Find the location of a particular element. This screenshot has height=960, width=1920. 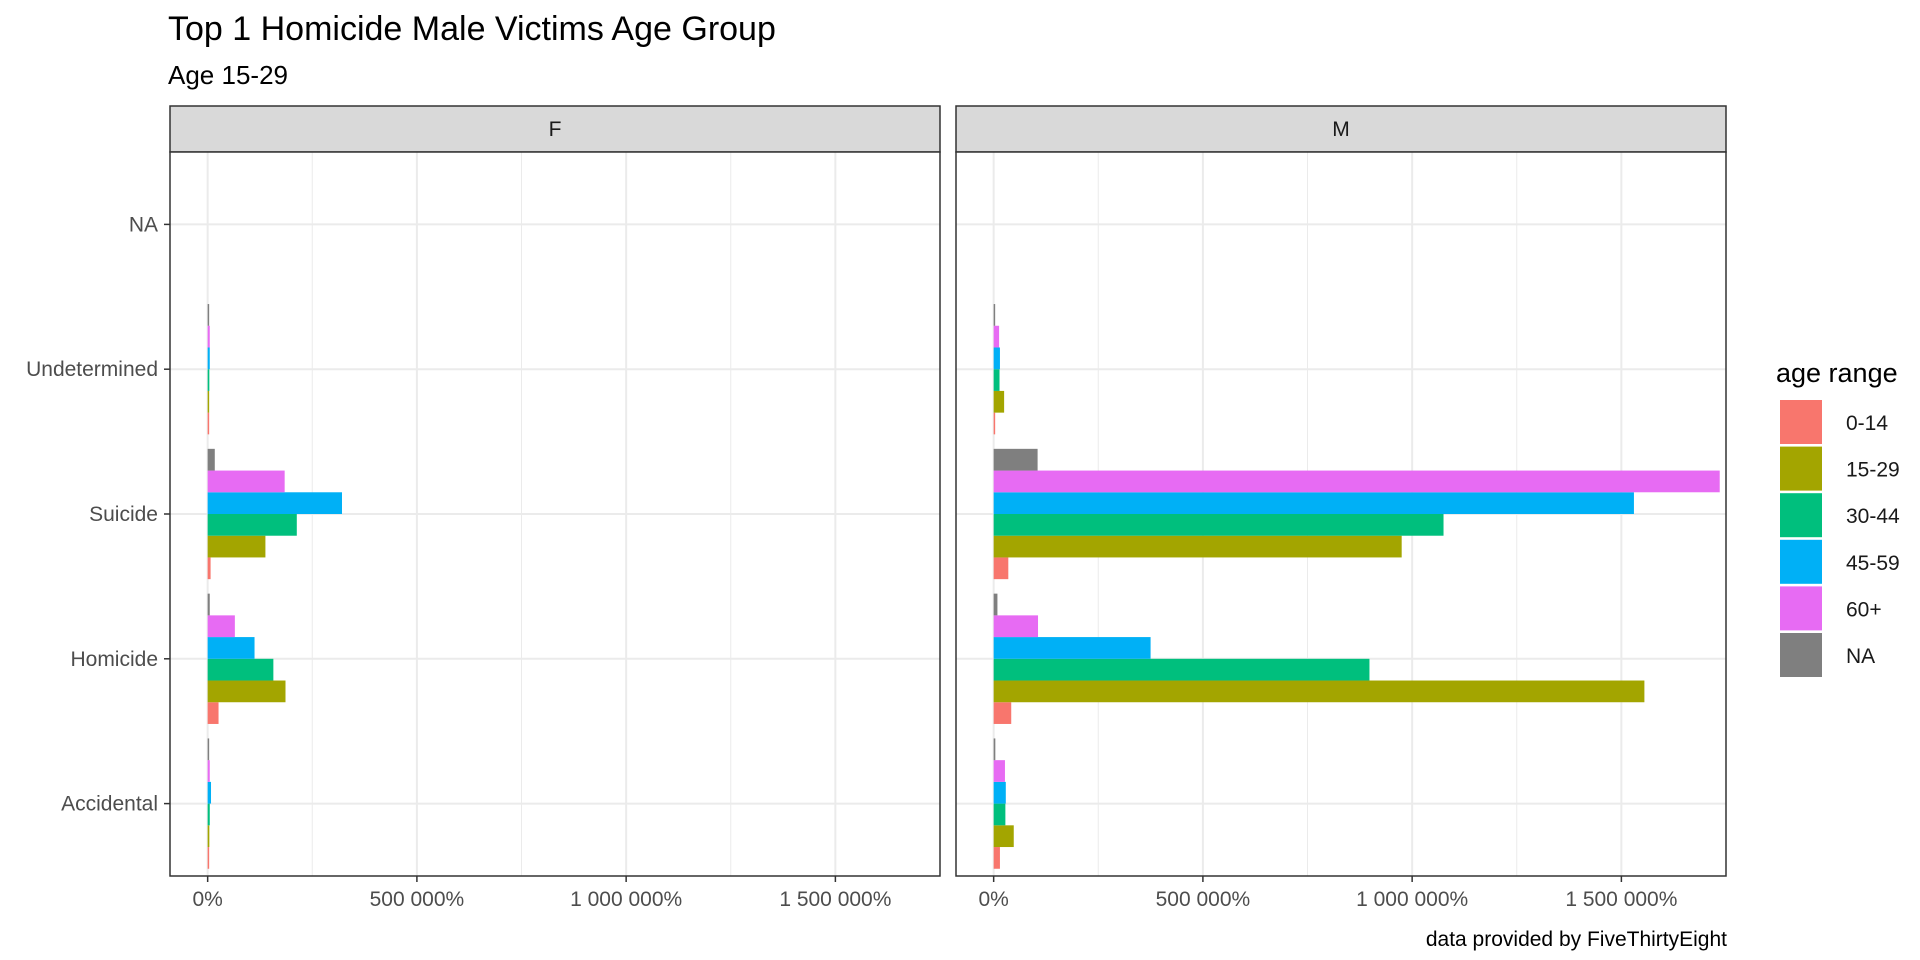

chart-title: Top 1 Homicide Male Victims Age Group is located at coordinates (472, 29).